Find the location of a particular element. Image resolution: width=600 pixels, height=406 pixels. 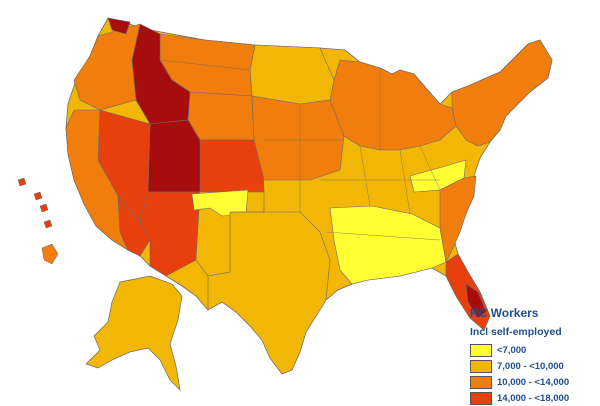

region-texas is located at coordinates (269, 293).